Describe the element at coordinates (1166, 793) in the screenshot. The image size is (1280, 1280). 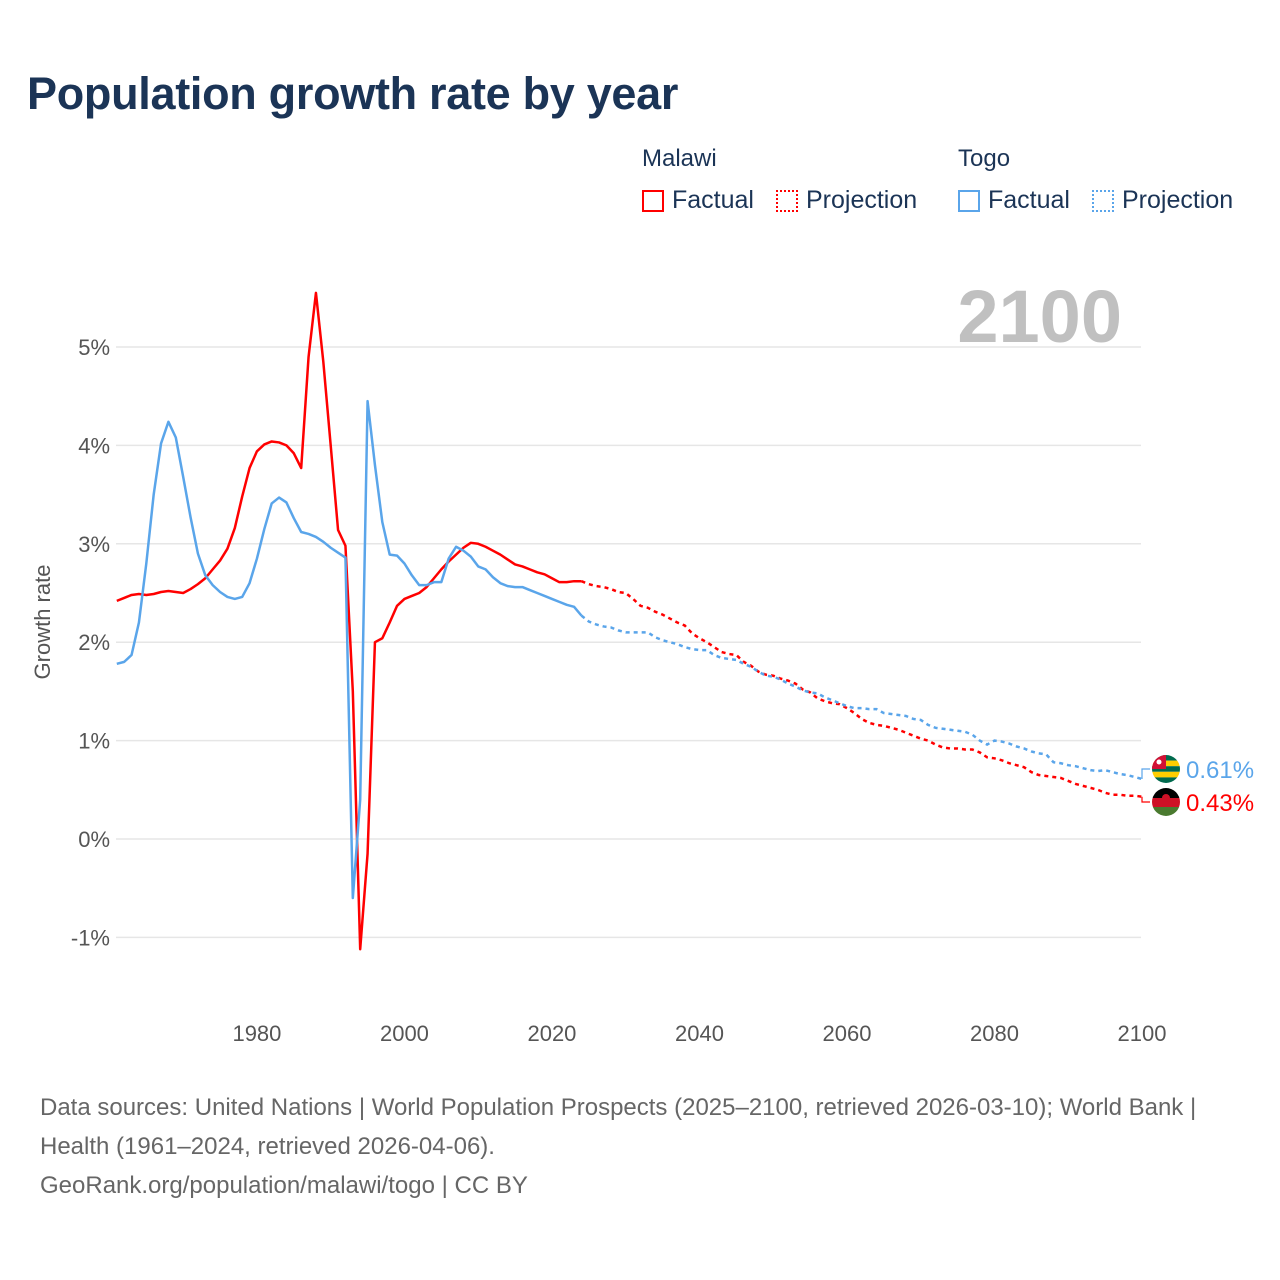
I see `flag-stripe-black` at that location.